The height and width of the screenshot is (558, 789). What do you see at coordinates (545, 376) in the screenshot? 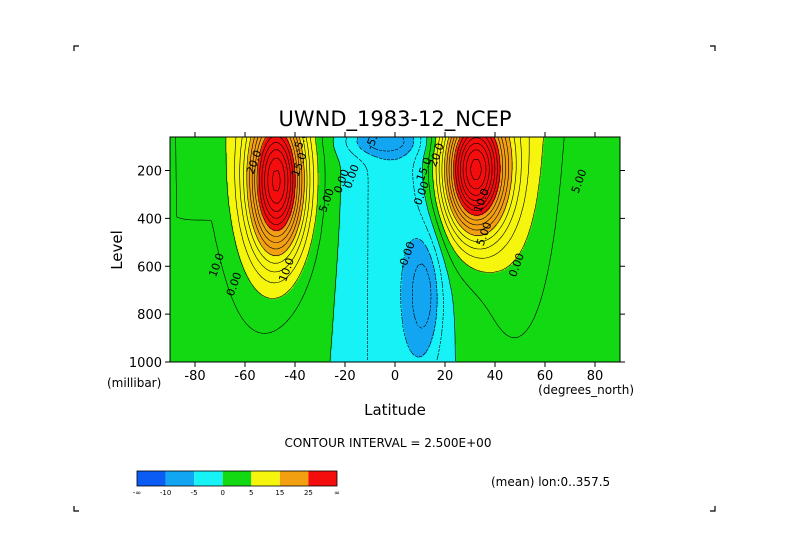
I see `x-tick-label: 60` at bounding box center [545, 376].